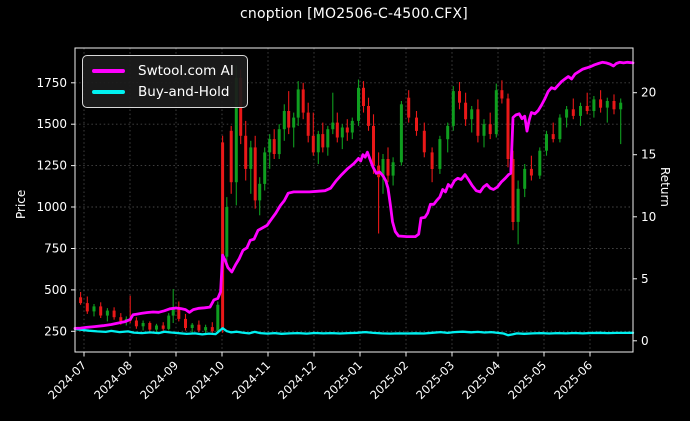  What do you see at coordinates (481, 380) in the screenshot?
I see `date-tick-label: 2025-04` at bounding box center [481, 380].